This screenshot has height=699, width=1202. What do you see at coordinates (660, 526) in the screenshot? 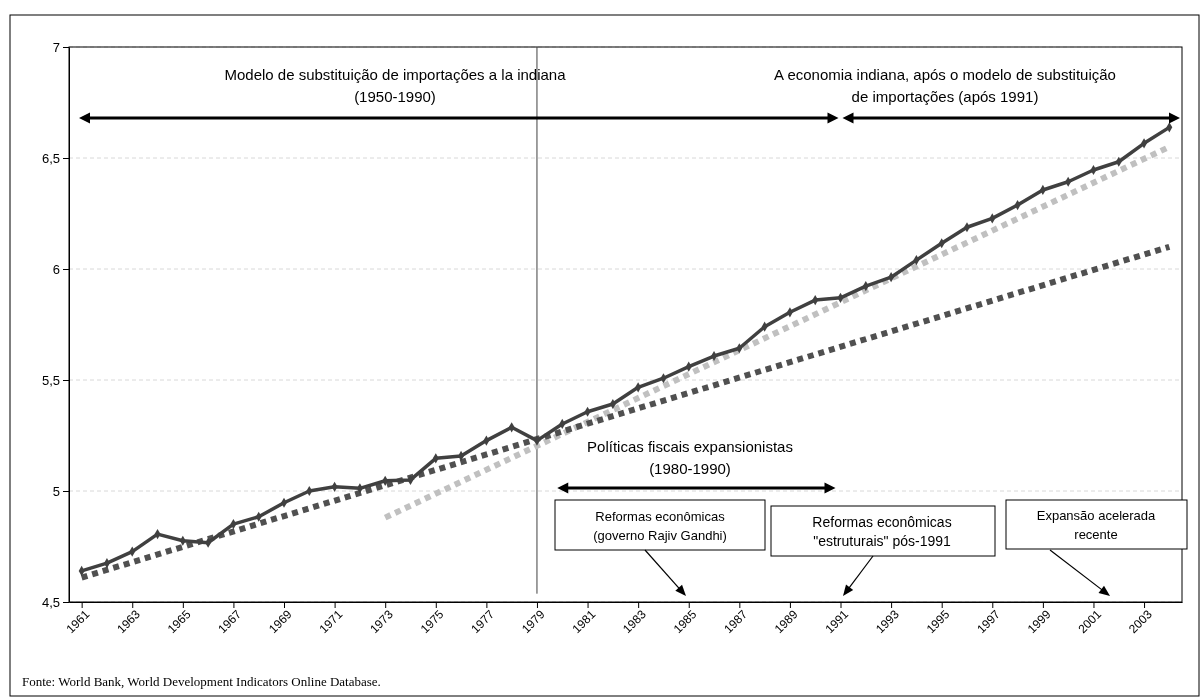
I see `annotation: Reformas econômicas (governo Rajiv Gandhi)` at bounding box center [660, 526].